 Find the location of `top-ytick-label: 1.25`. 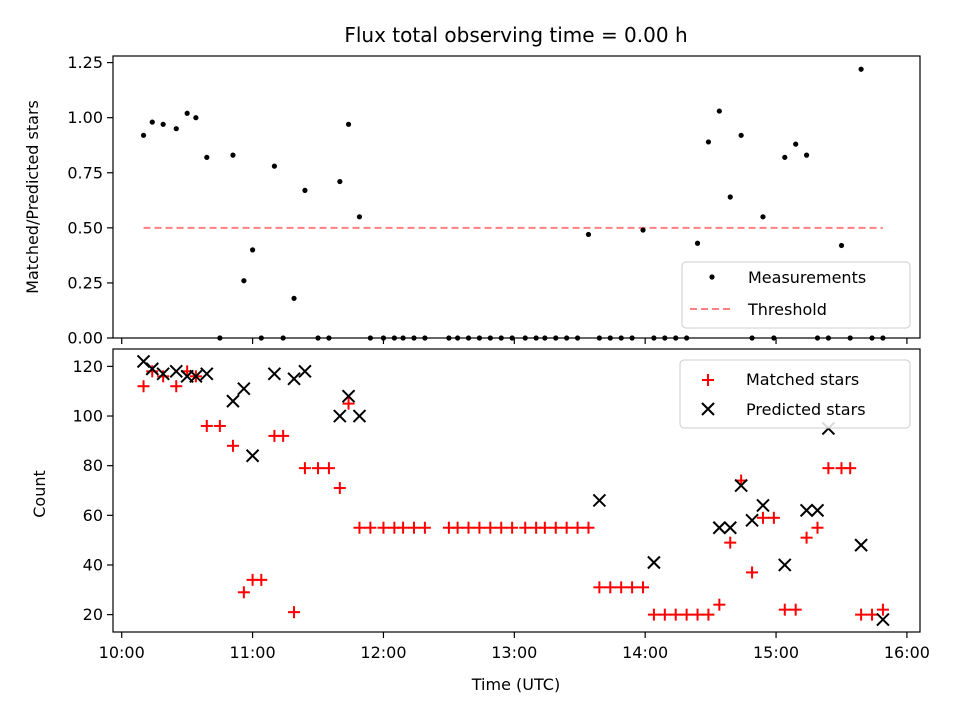

top-ytick-label: 1.25 is located at coordinates (85, 62).